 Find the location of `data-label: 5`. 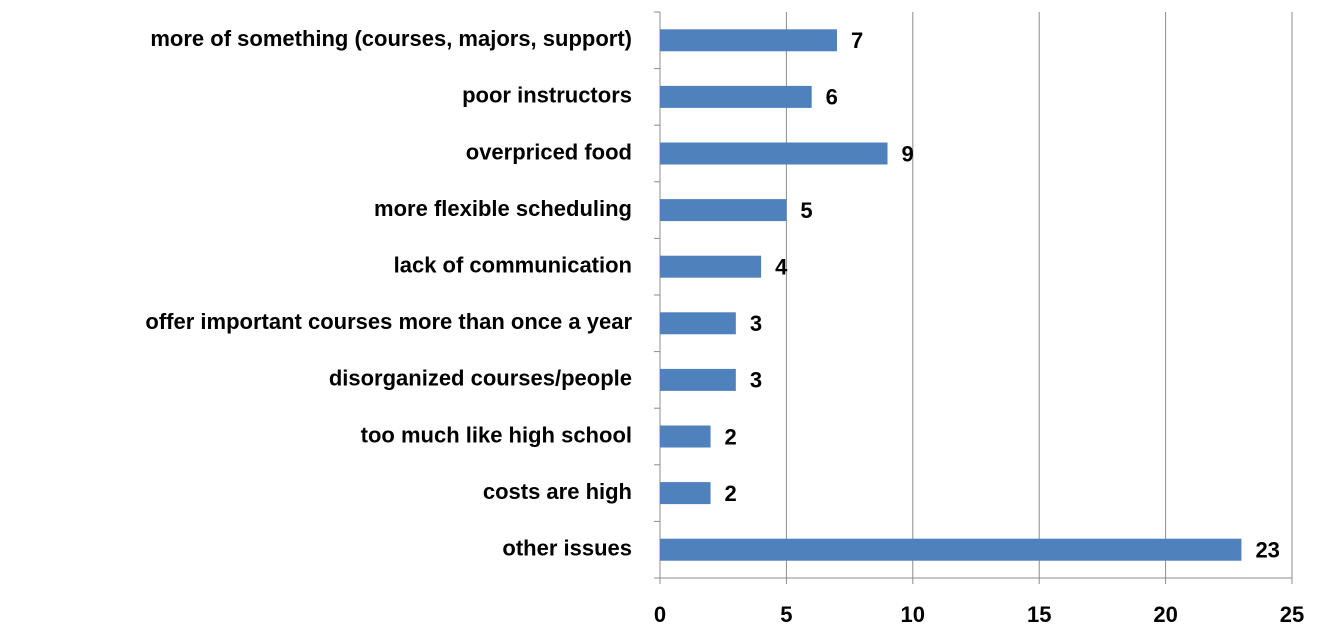

data-label: 5 is located at coordinates (806, 210).